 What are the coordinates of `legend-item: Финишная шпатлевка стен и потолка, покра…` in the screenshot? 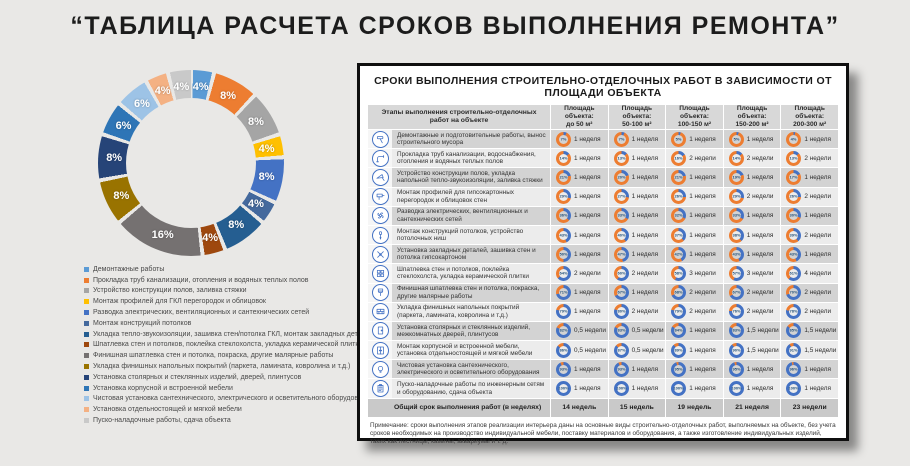 It's located at (224, 355).